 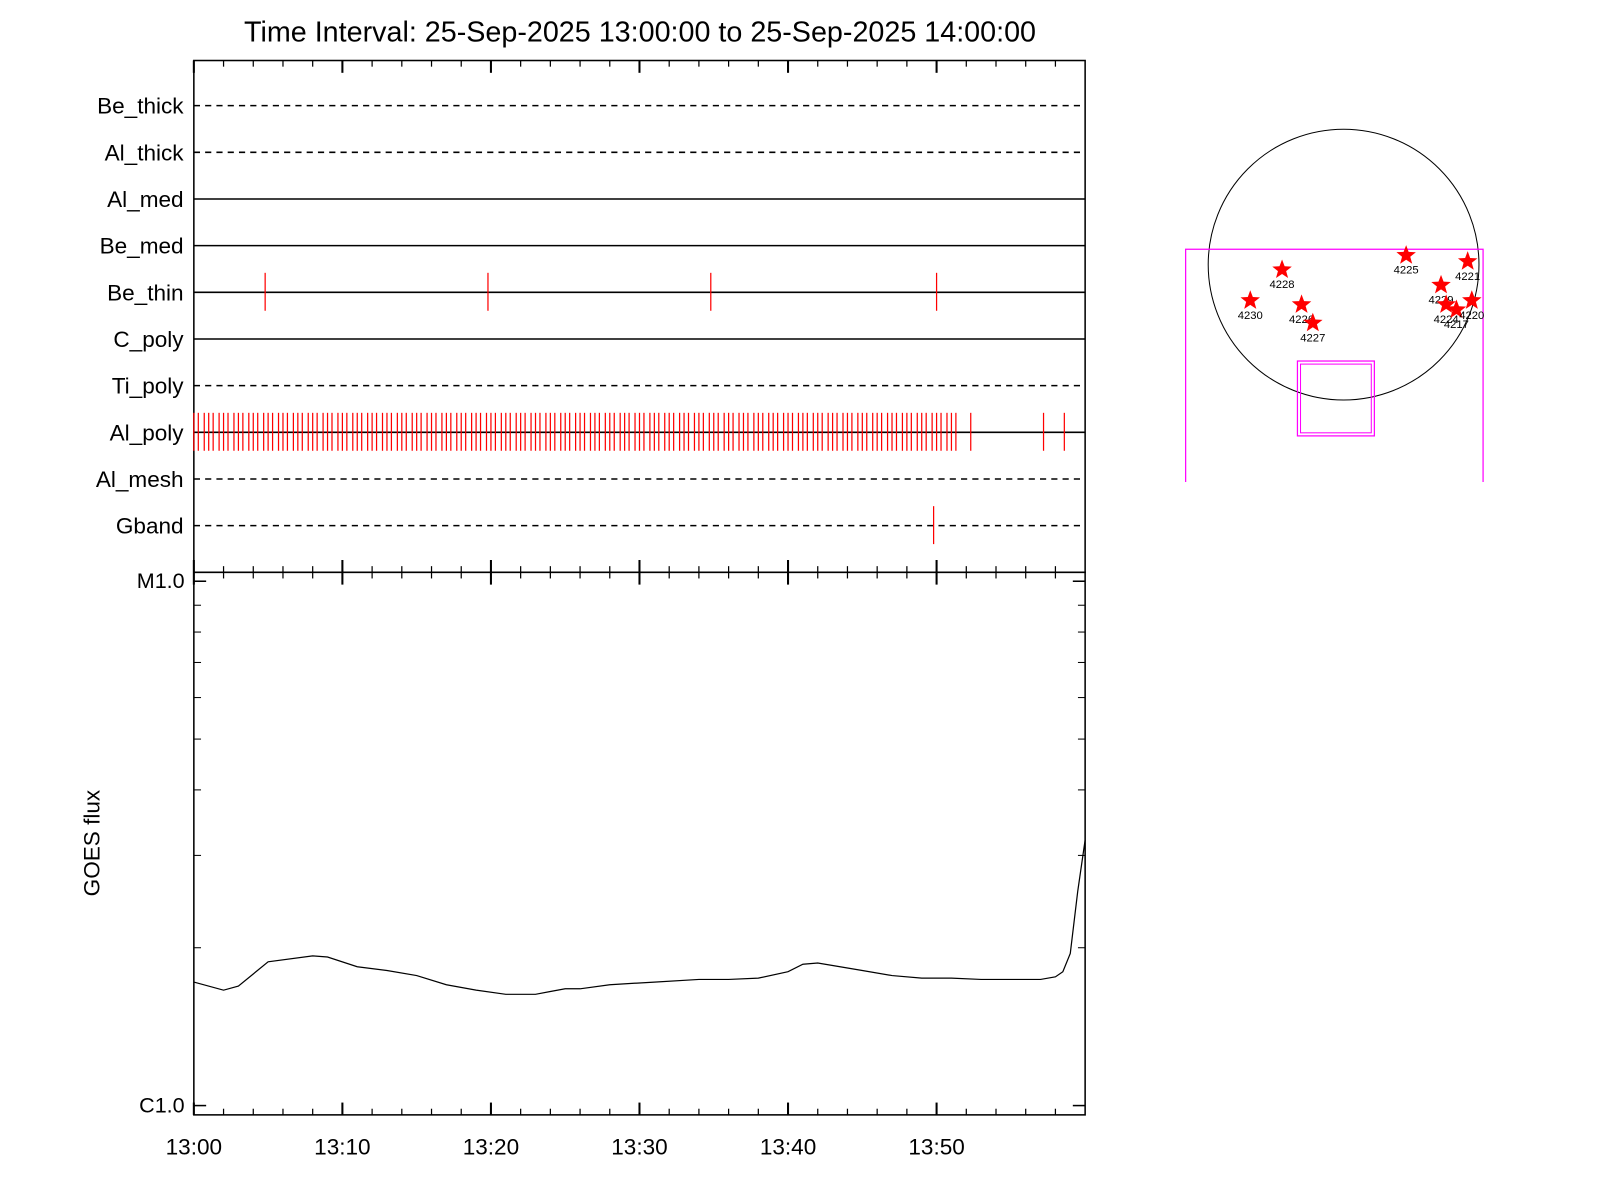 I want to click on pointing-box, so click(x=1335, y=398).